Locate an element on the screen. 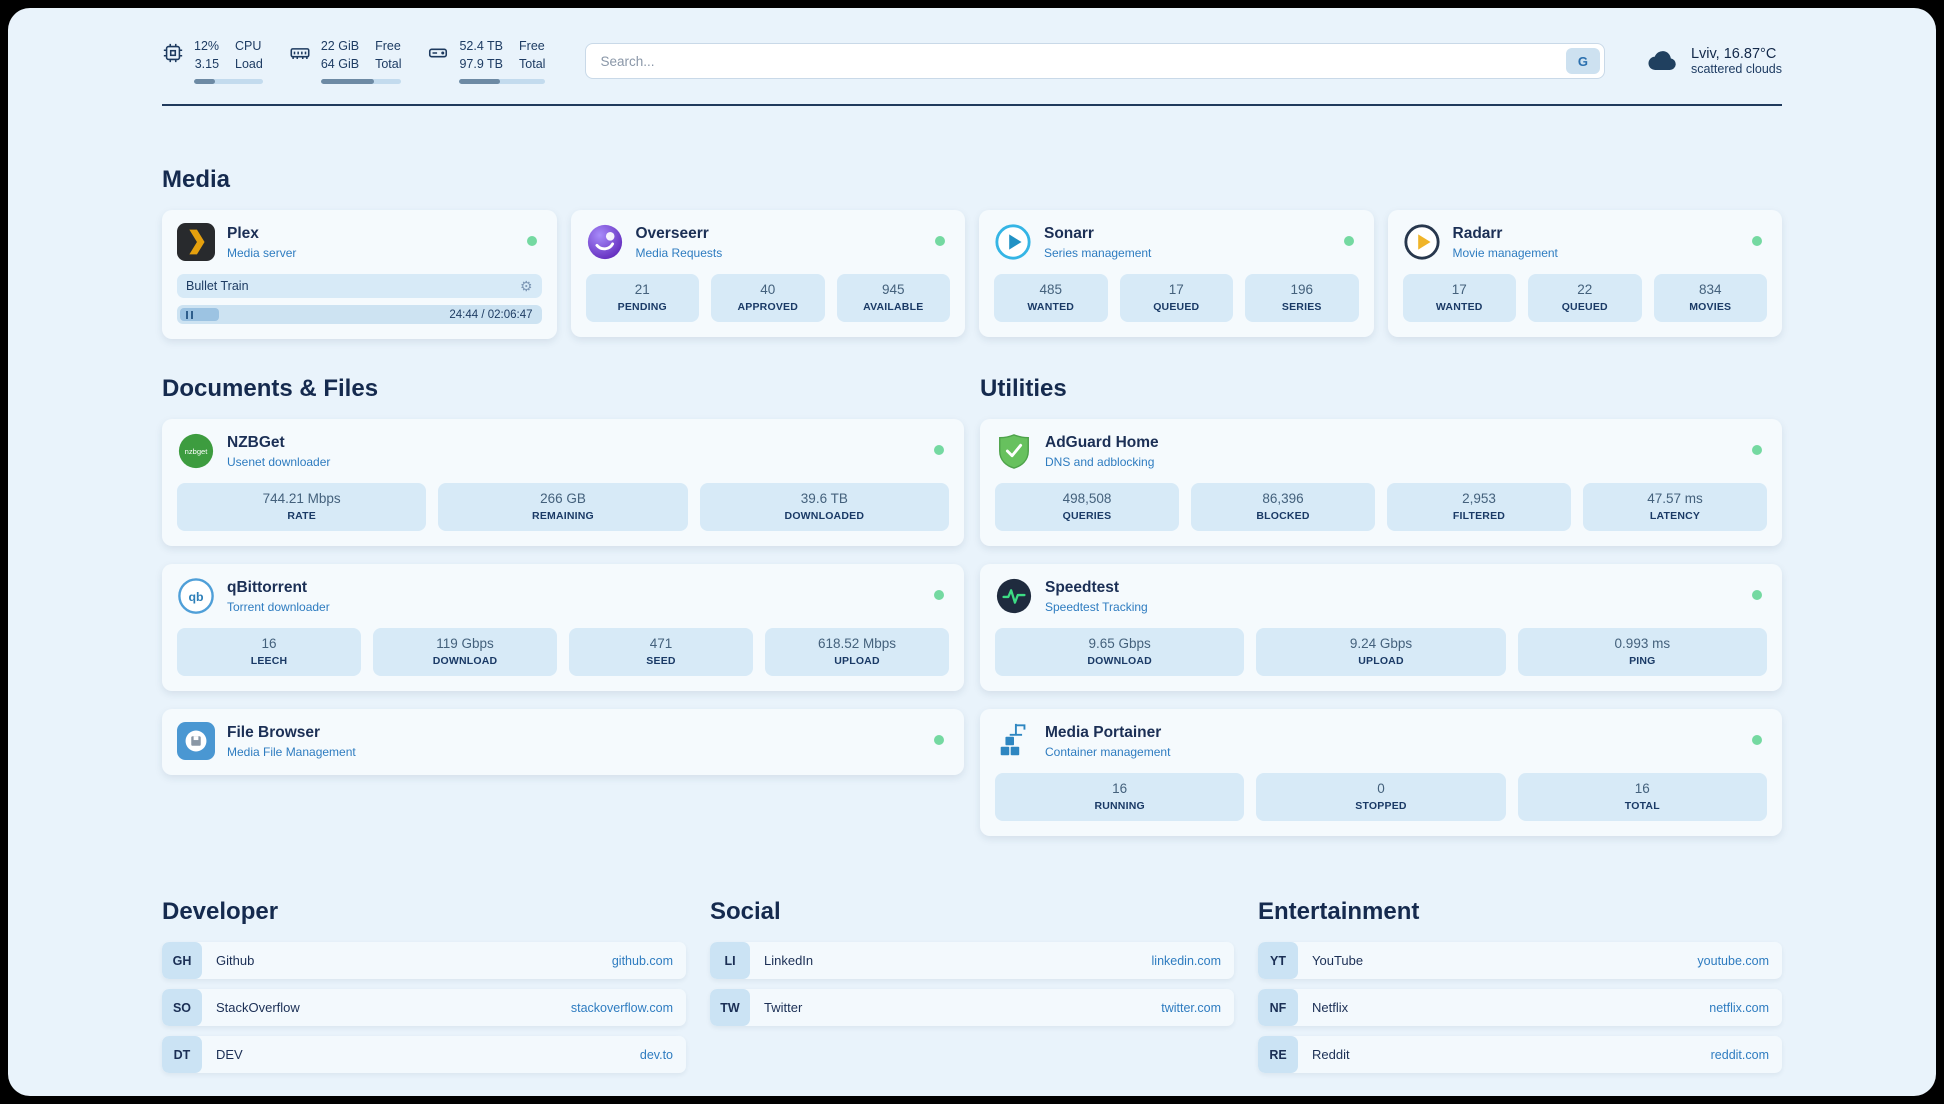 The width and height of the screenshot is (1944, 1104). section-title-documents: Documents & Files is located at coordinates (270, 388).